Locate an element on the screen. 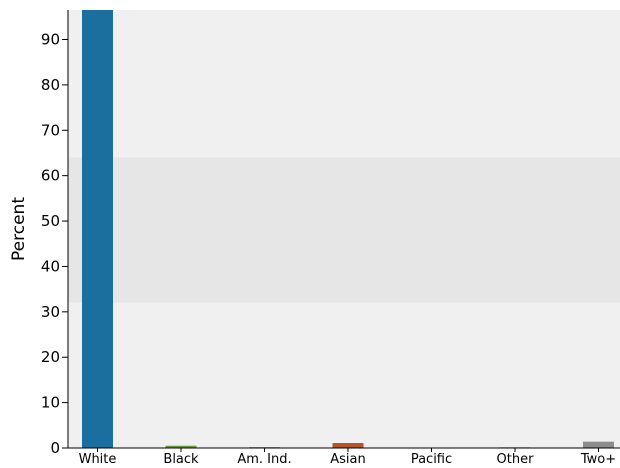 This screenshot has height=468, width=620. y-tick-label: 90 is located at coordinates (50, 40).